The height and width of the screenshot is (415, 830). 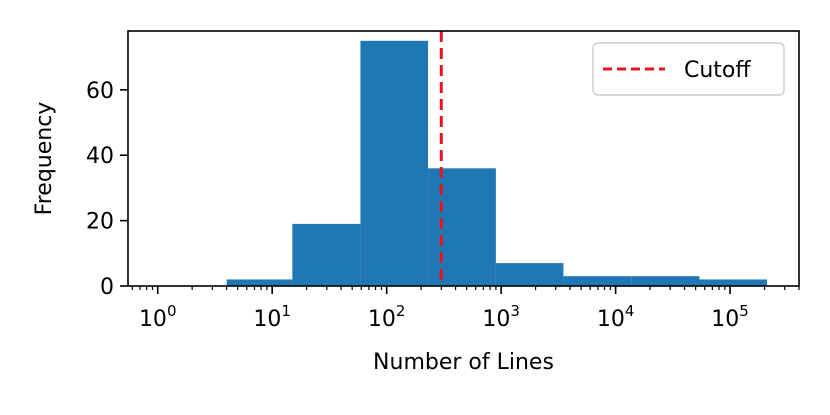 What do you see at coordinates (616, 317) in the screenshot?
I see `x-tick-label: 10⁴` at bounding box center [616, 317].